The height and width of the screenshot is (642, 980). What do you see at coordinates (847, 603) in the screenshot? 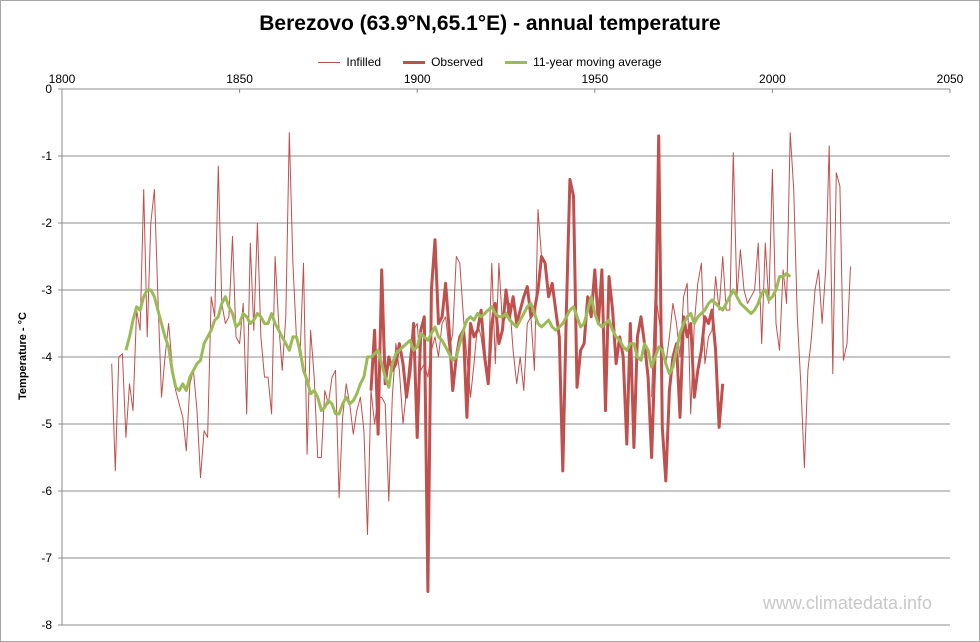
I see `watermark: www.climatedata.info` at bounding box center [847, 603].